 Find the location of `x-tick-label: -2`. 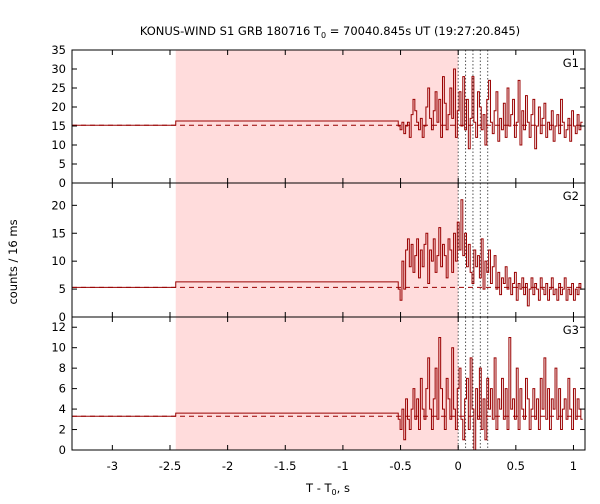

x-tick-label: -2 is located at coordinates (227, 466).